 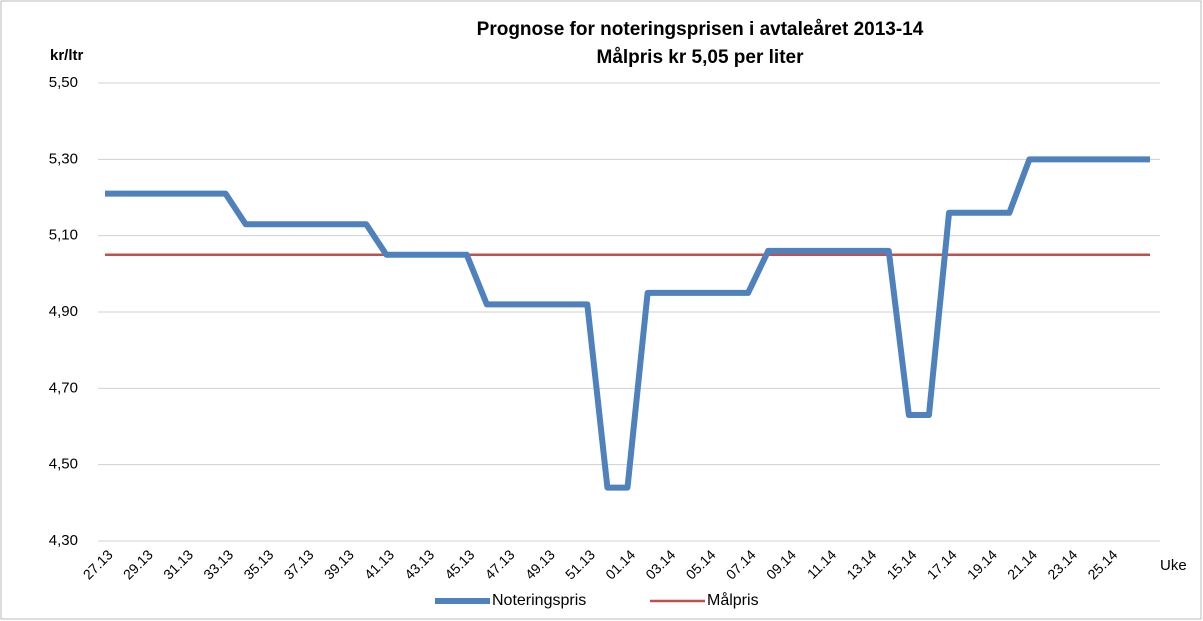 What do you see at coordinates (733, 600) in the screenshot?
I see `legend-label: Målpris` at bounding box center [733, 600].